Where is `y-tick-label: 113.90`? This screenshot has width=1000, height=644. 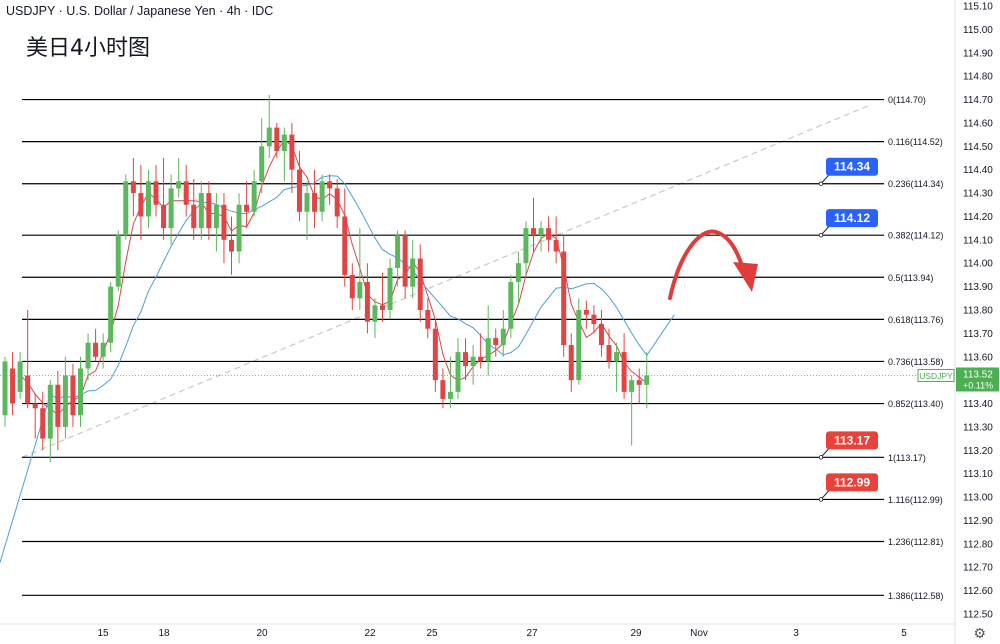 y-tick-label: 113.90 is located at coordinates (978, 287).